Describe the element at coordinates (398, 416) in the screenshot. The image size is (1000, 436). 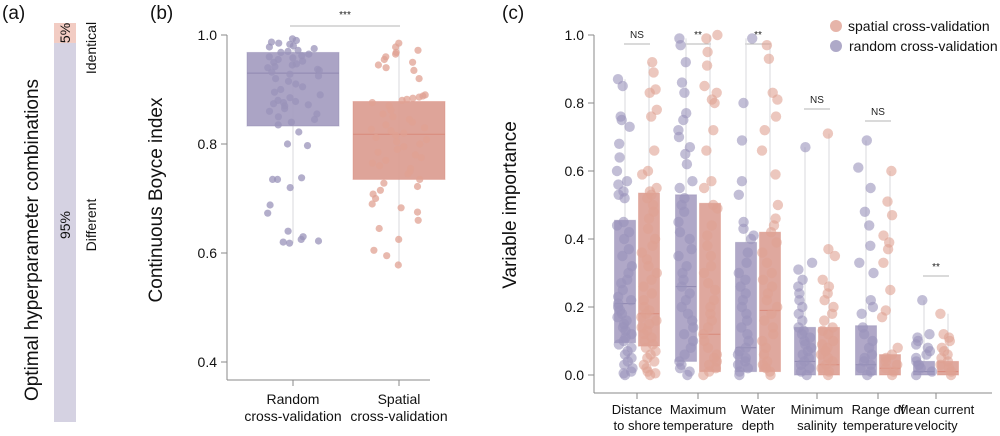
I see `x-tick-label-spatial-line2: cross-validation` at that location.